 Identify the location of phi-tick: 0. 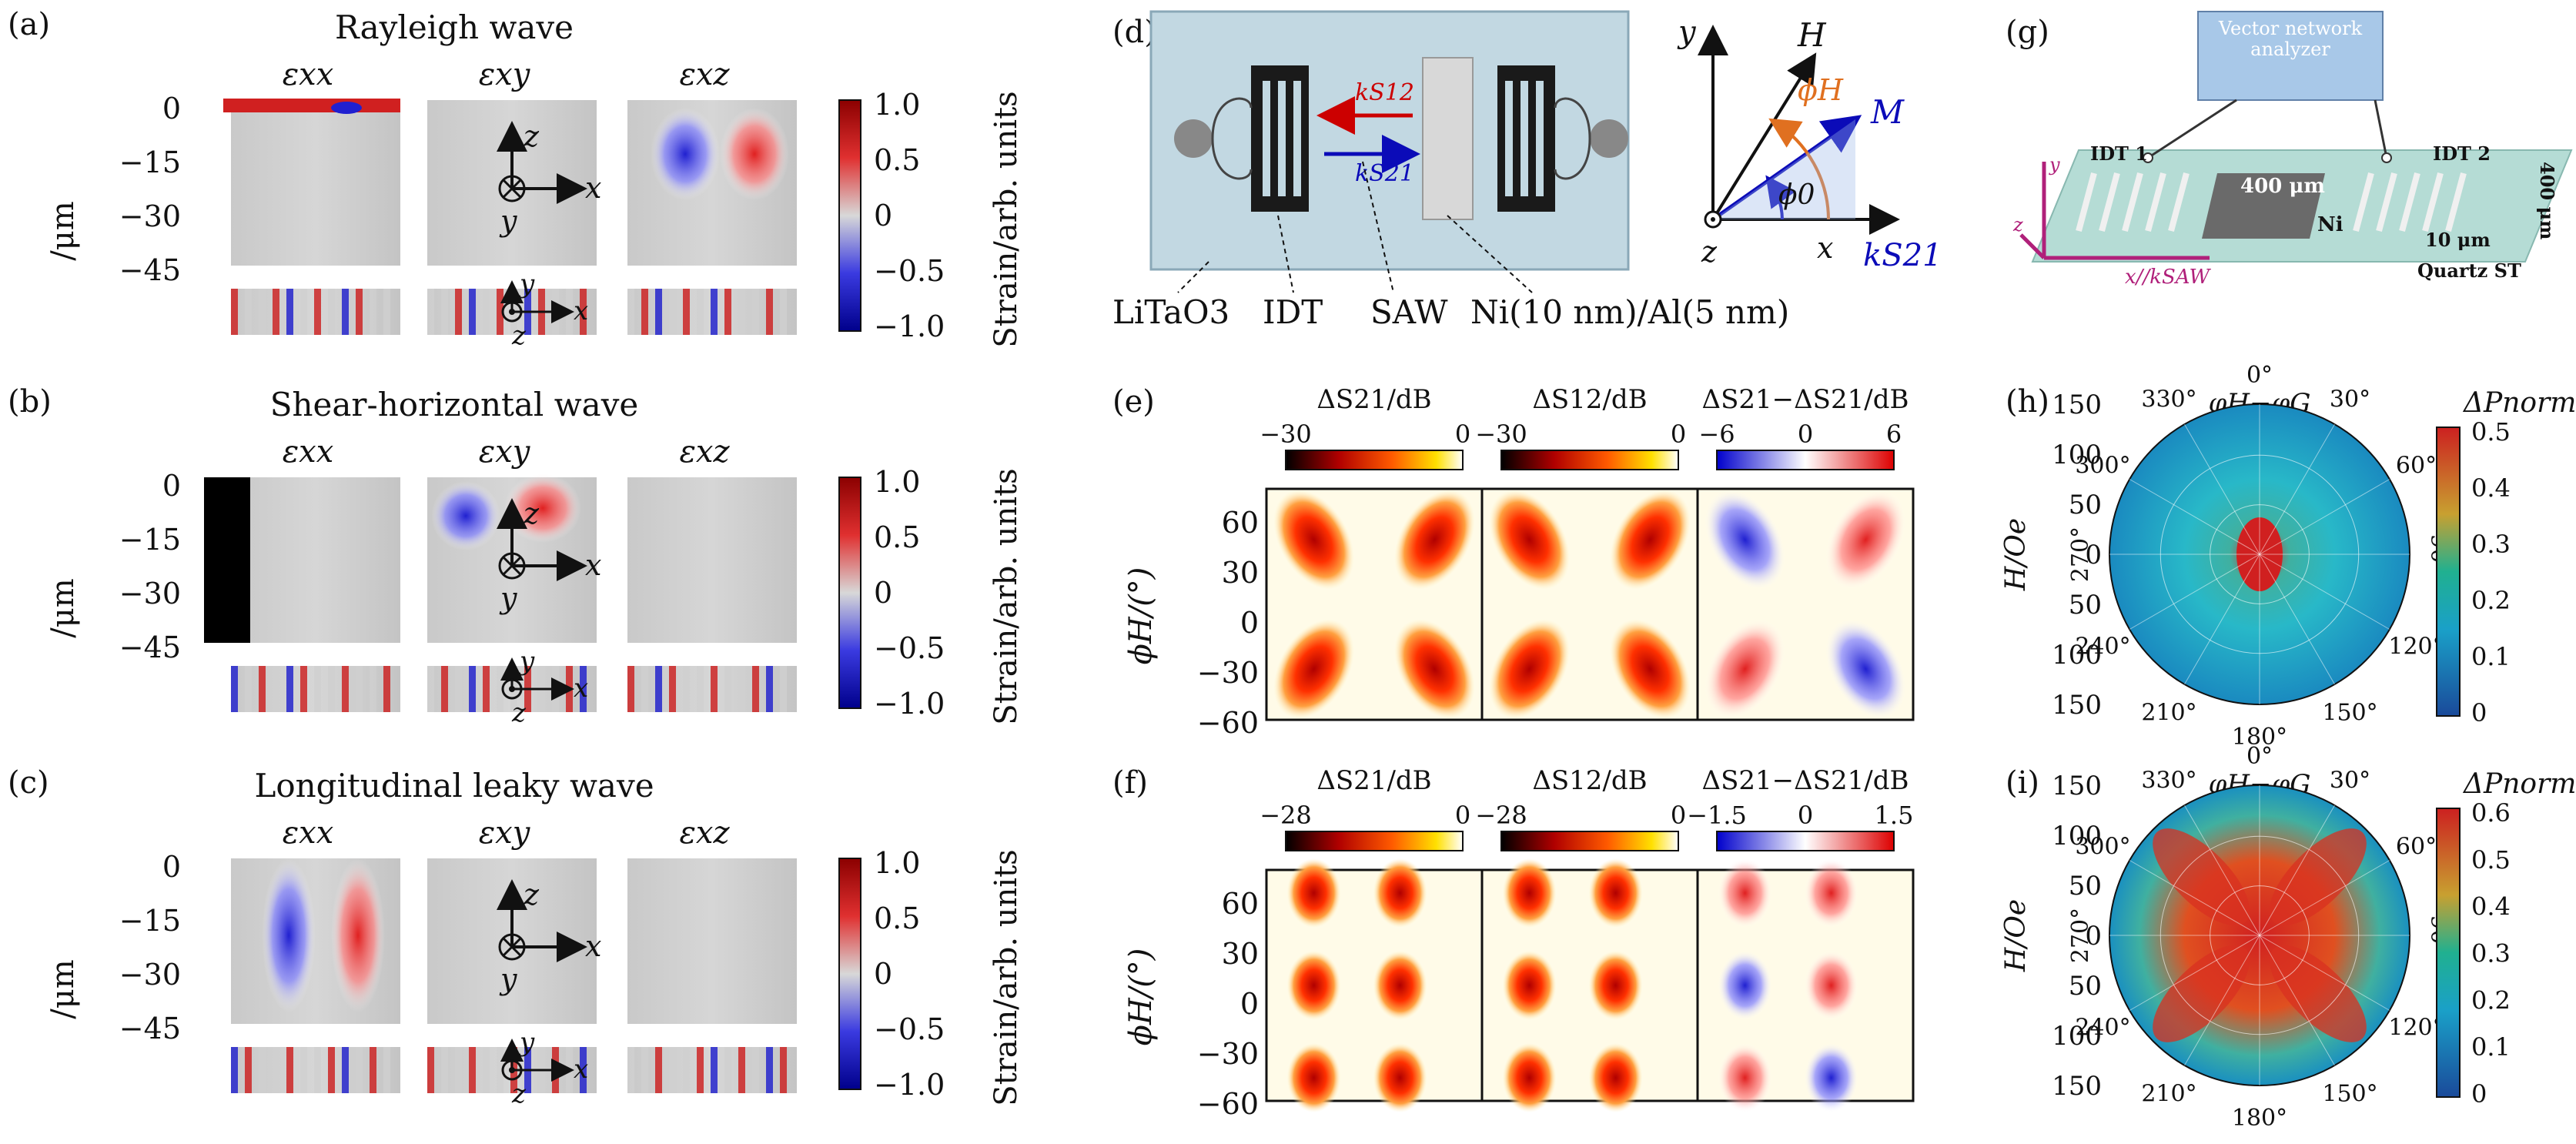
(1249, 1004).